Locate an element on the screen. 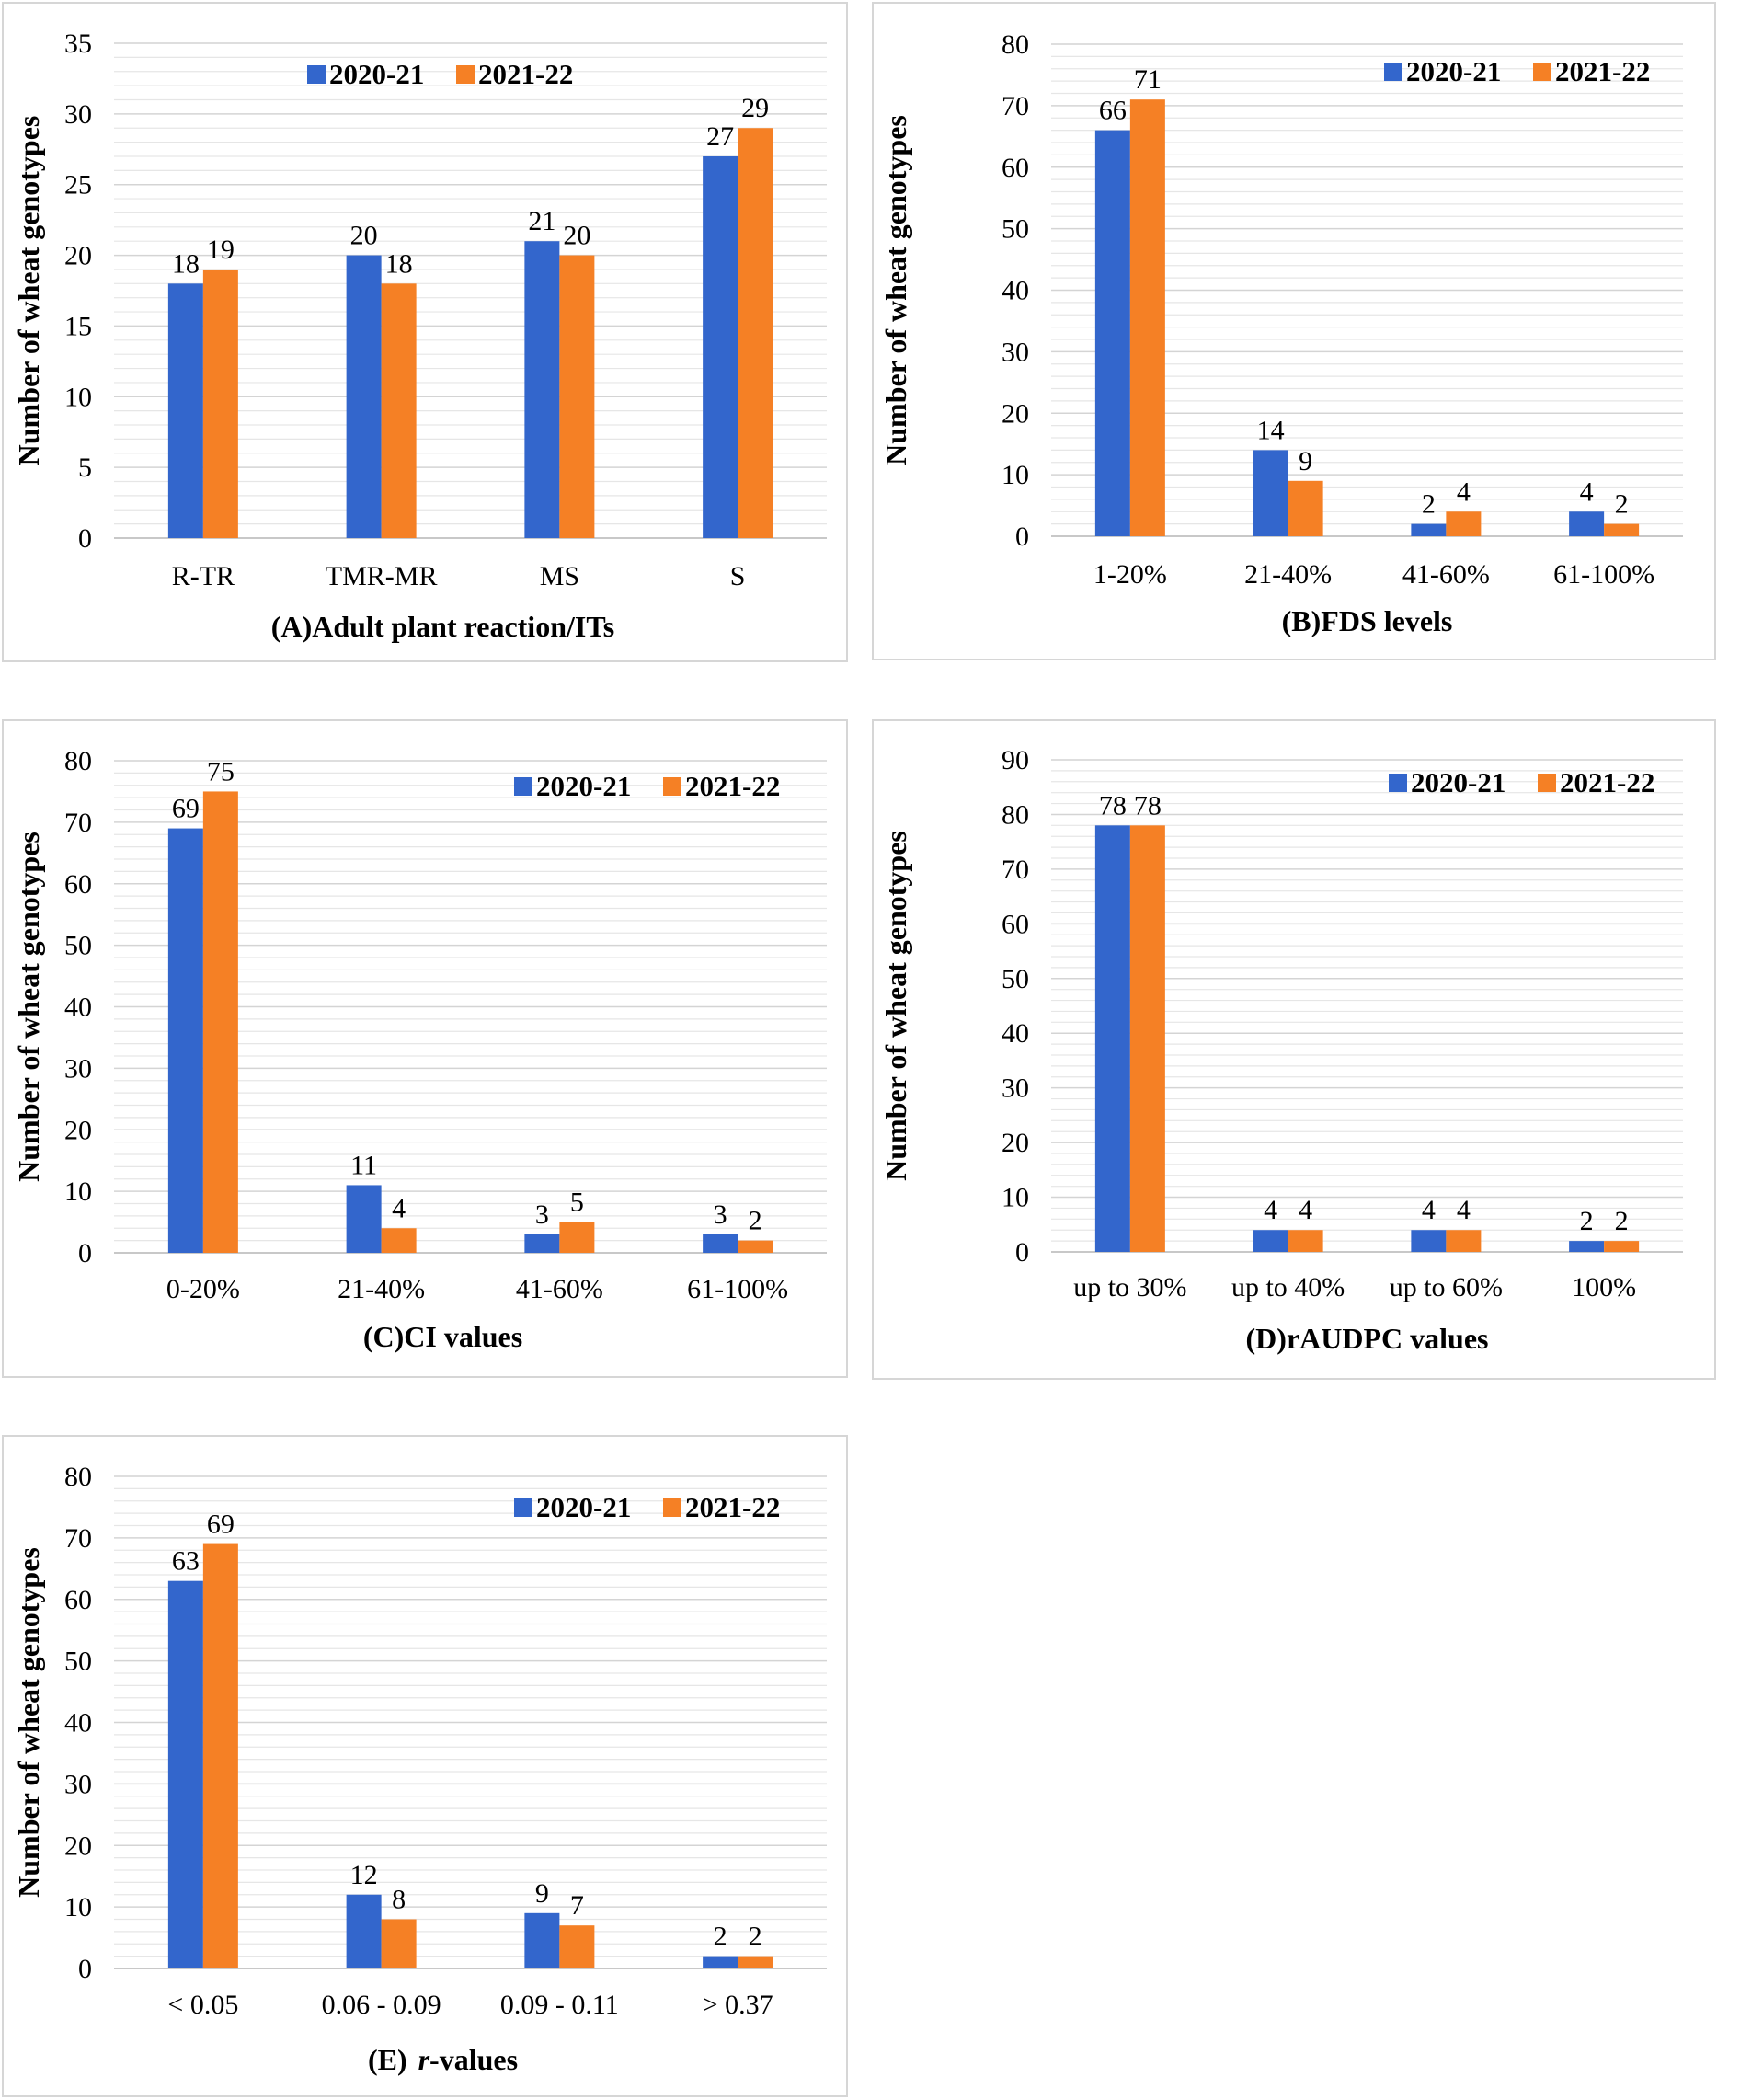 The image size is (1740, 2100). panel-title-prefix: (E) is located at coordinates (387, 2059).